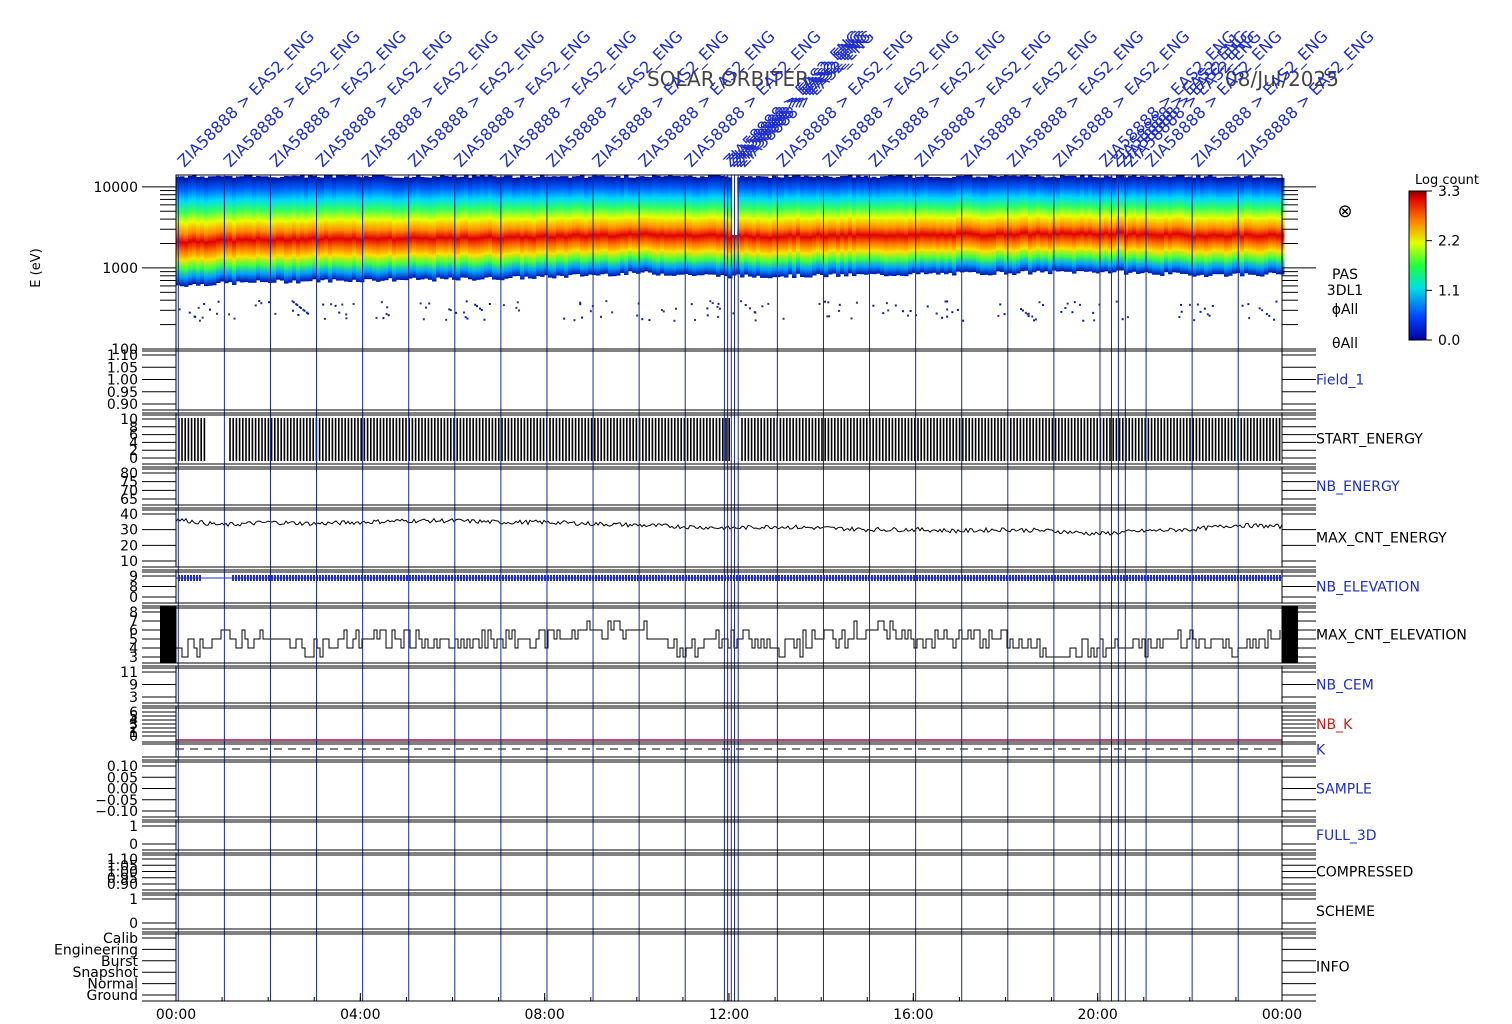  I want to click on spectrogram: 10000 1000 100, so click(704, 266).